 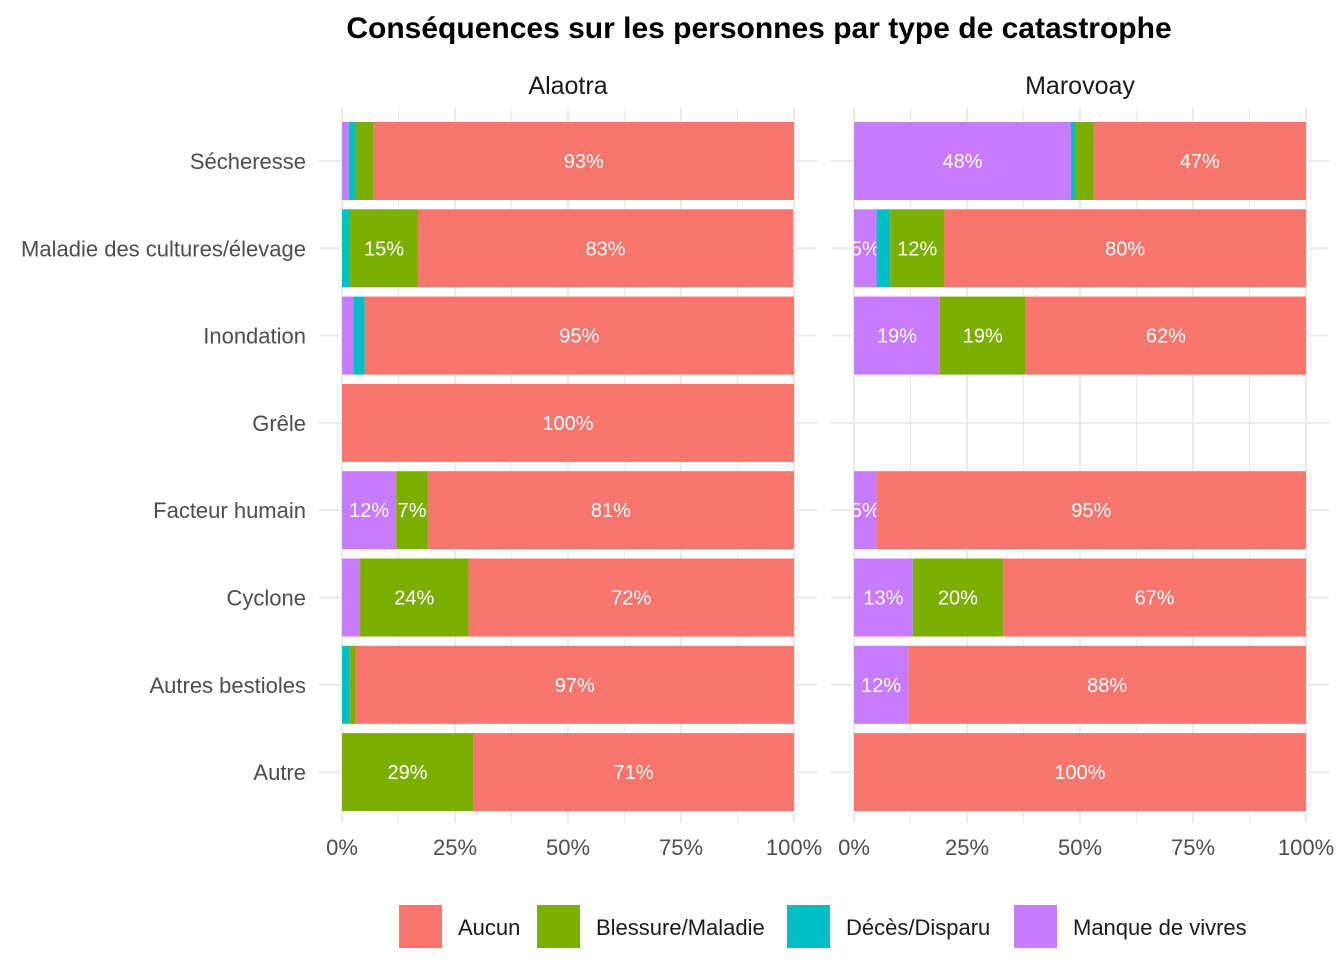 I want to click on data-label: 48%, so click(x=962, y=162).